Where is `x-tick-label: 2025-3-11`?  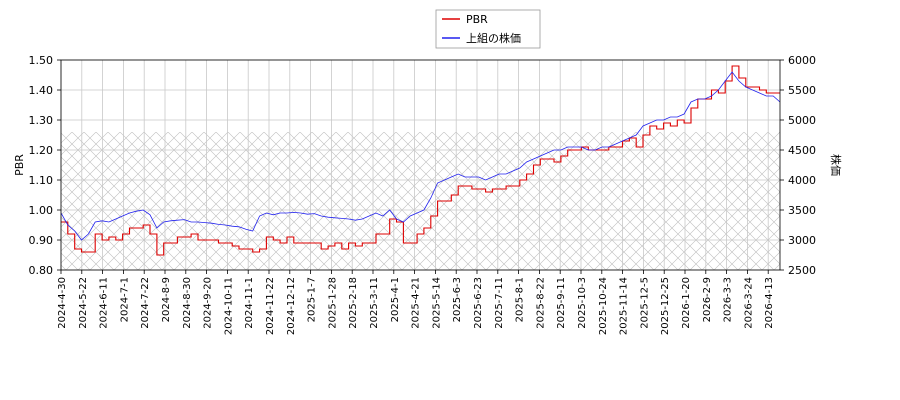 x-tick-label: 2025-3-11 is located at coordinates (374, 303).